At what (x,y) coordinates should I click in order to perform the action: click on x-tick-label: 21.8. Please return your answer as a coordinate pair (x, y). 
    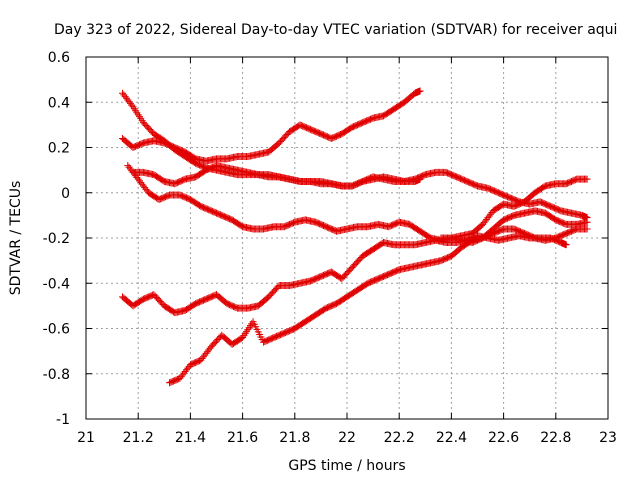
    Looking at the image, I should click on (294, 438).